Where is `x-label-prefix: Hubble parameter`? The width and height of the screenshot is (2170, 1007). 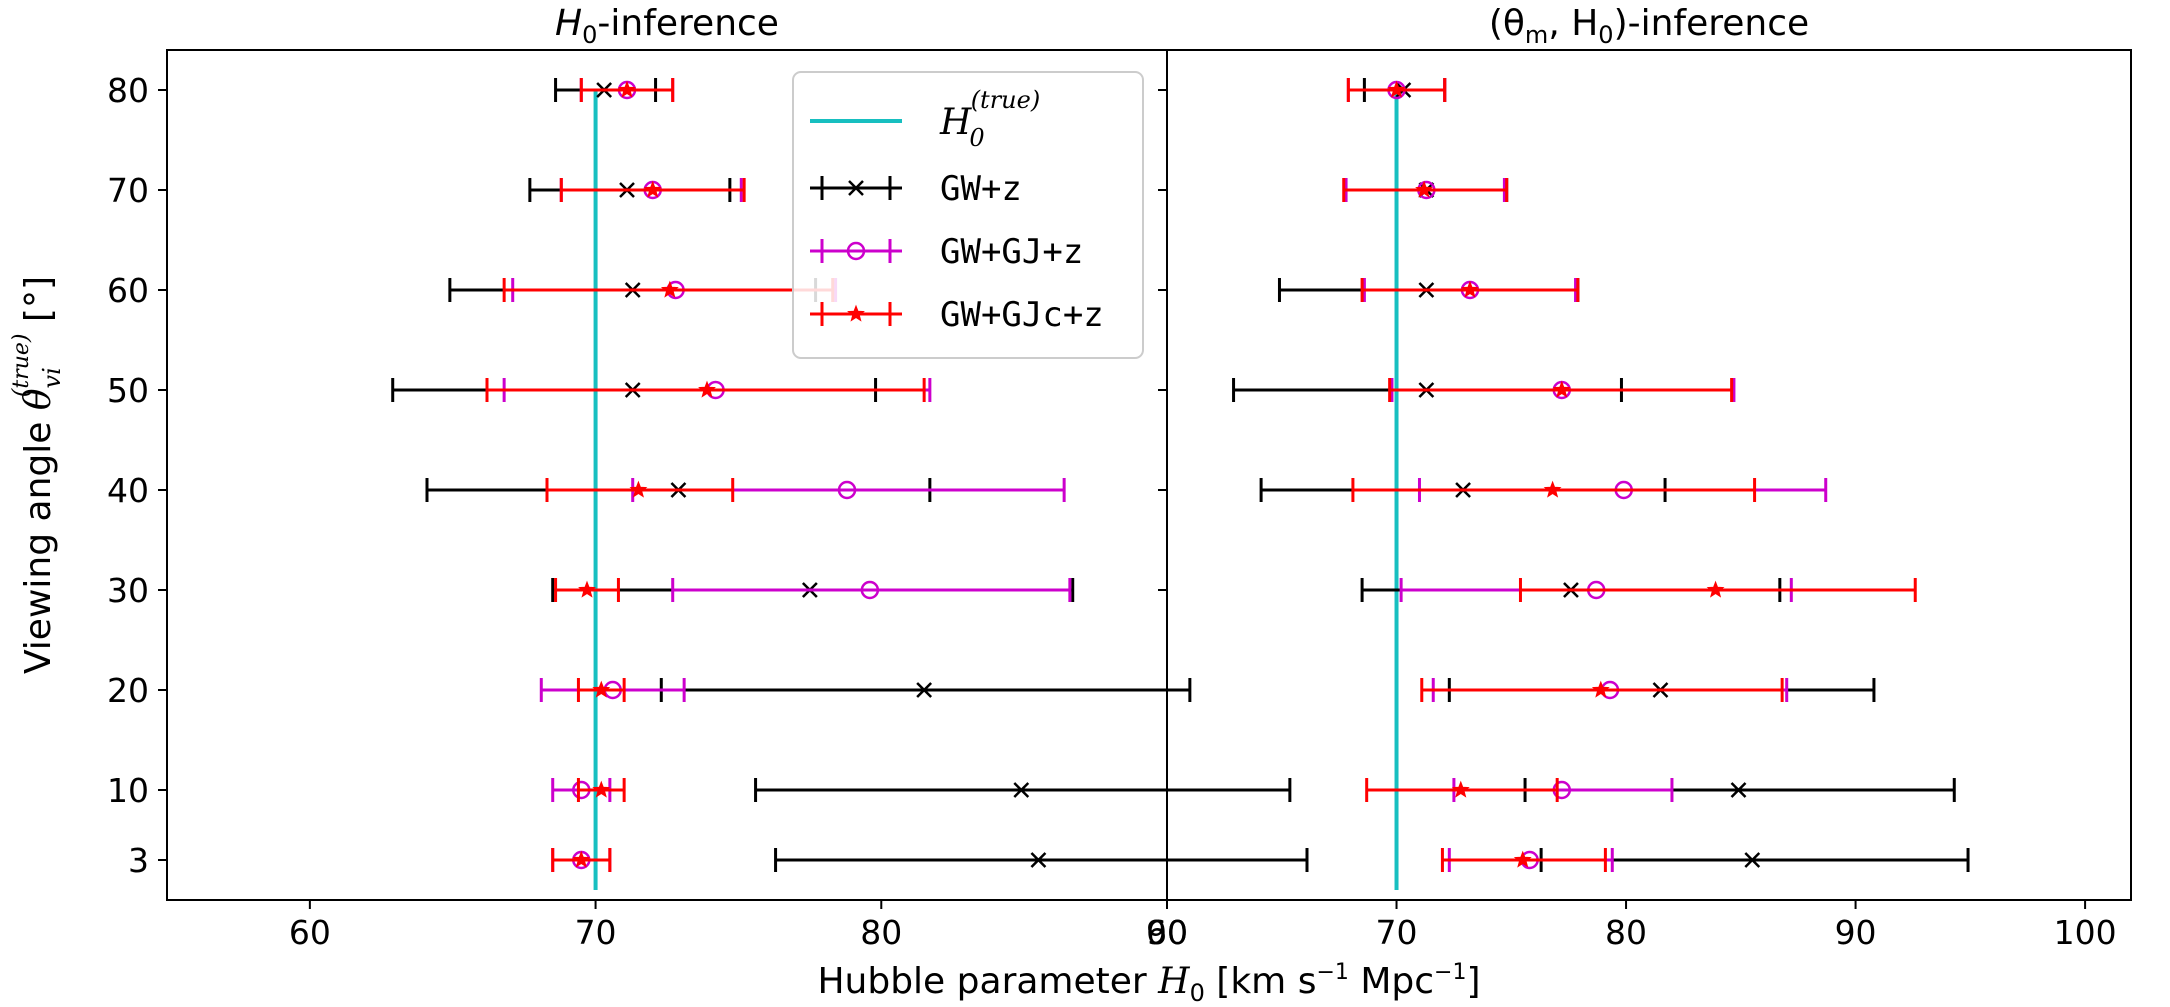 x-label-prefix: Hubble parameter is located at coordinates (987, 981).